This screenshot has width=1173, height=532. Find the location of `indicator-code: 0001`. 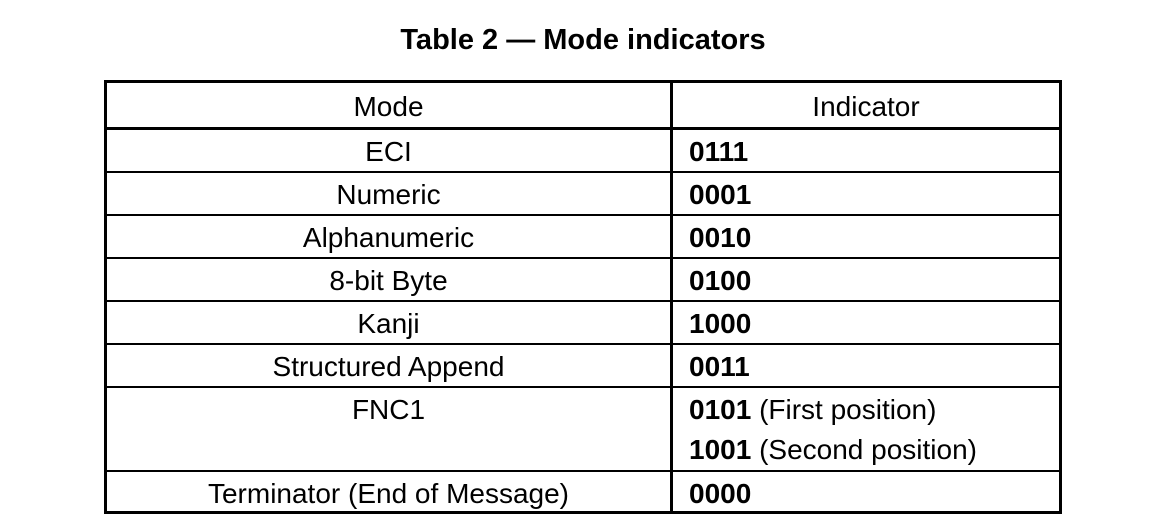

indicator-code: 0001 is located at coordinates (720, 194).